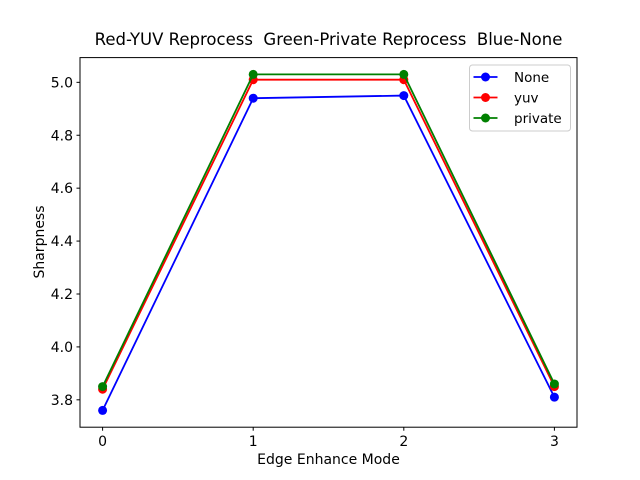 This screenshot has width=640, height=480. What do you see at coordinates (40, 242) in the screenshot?
I see `y-axis-label: Sharpness` at bounding box center [40, 242].